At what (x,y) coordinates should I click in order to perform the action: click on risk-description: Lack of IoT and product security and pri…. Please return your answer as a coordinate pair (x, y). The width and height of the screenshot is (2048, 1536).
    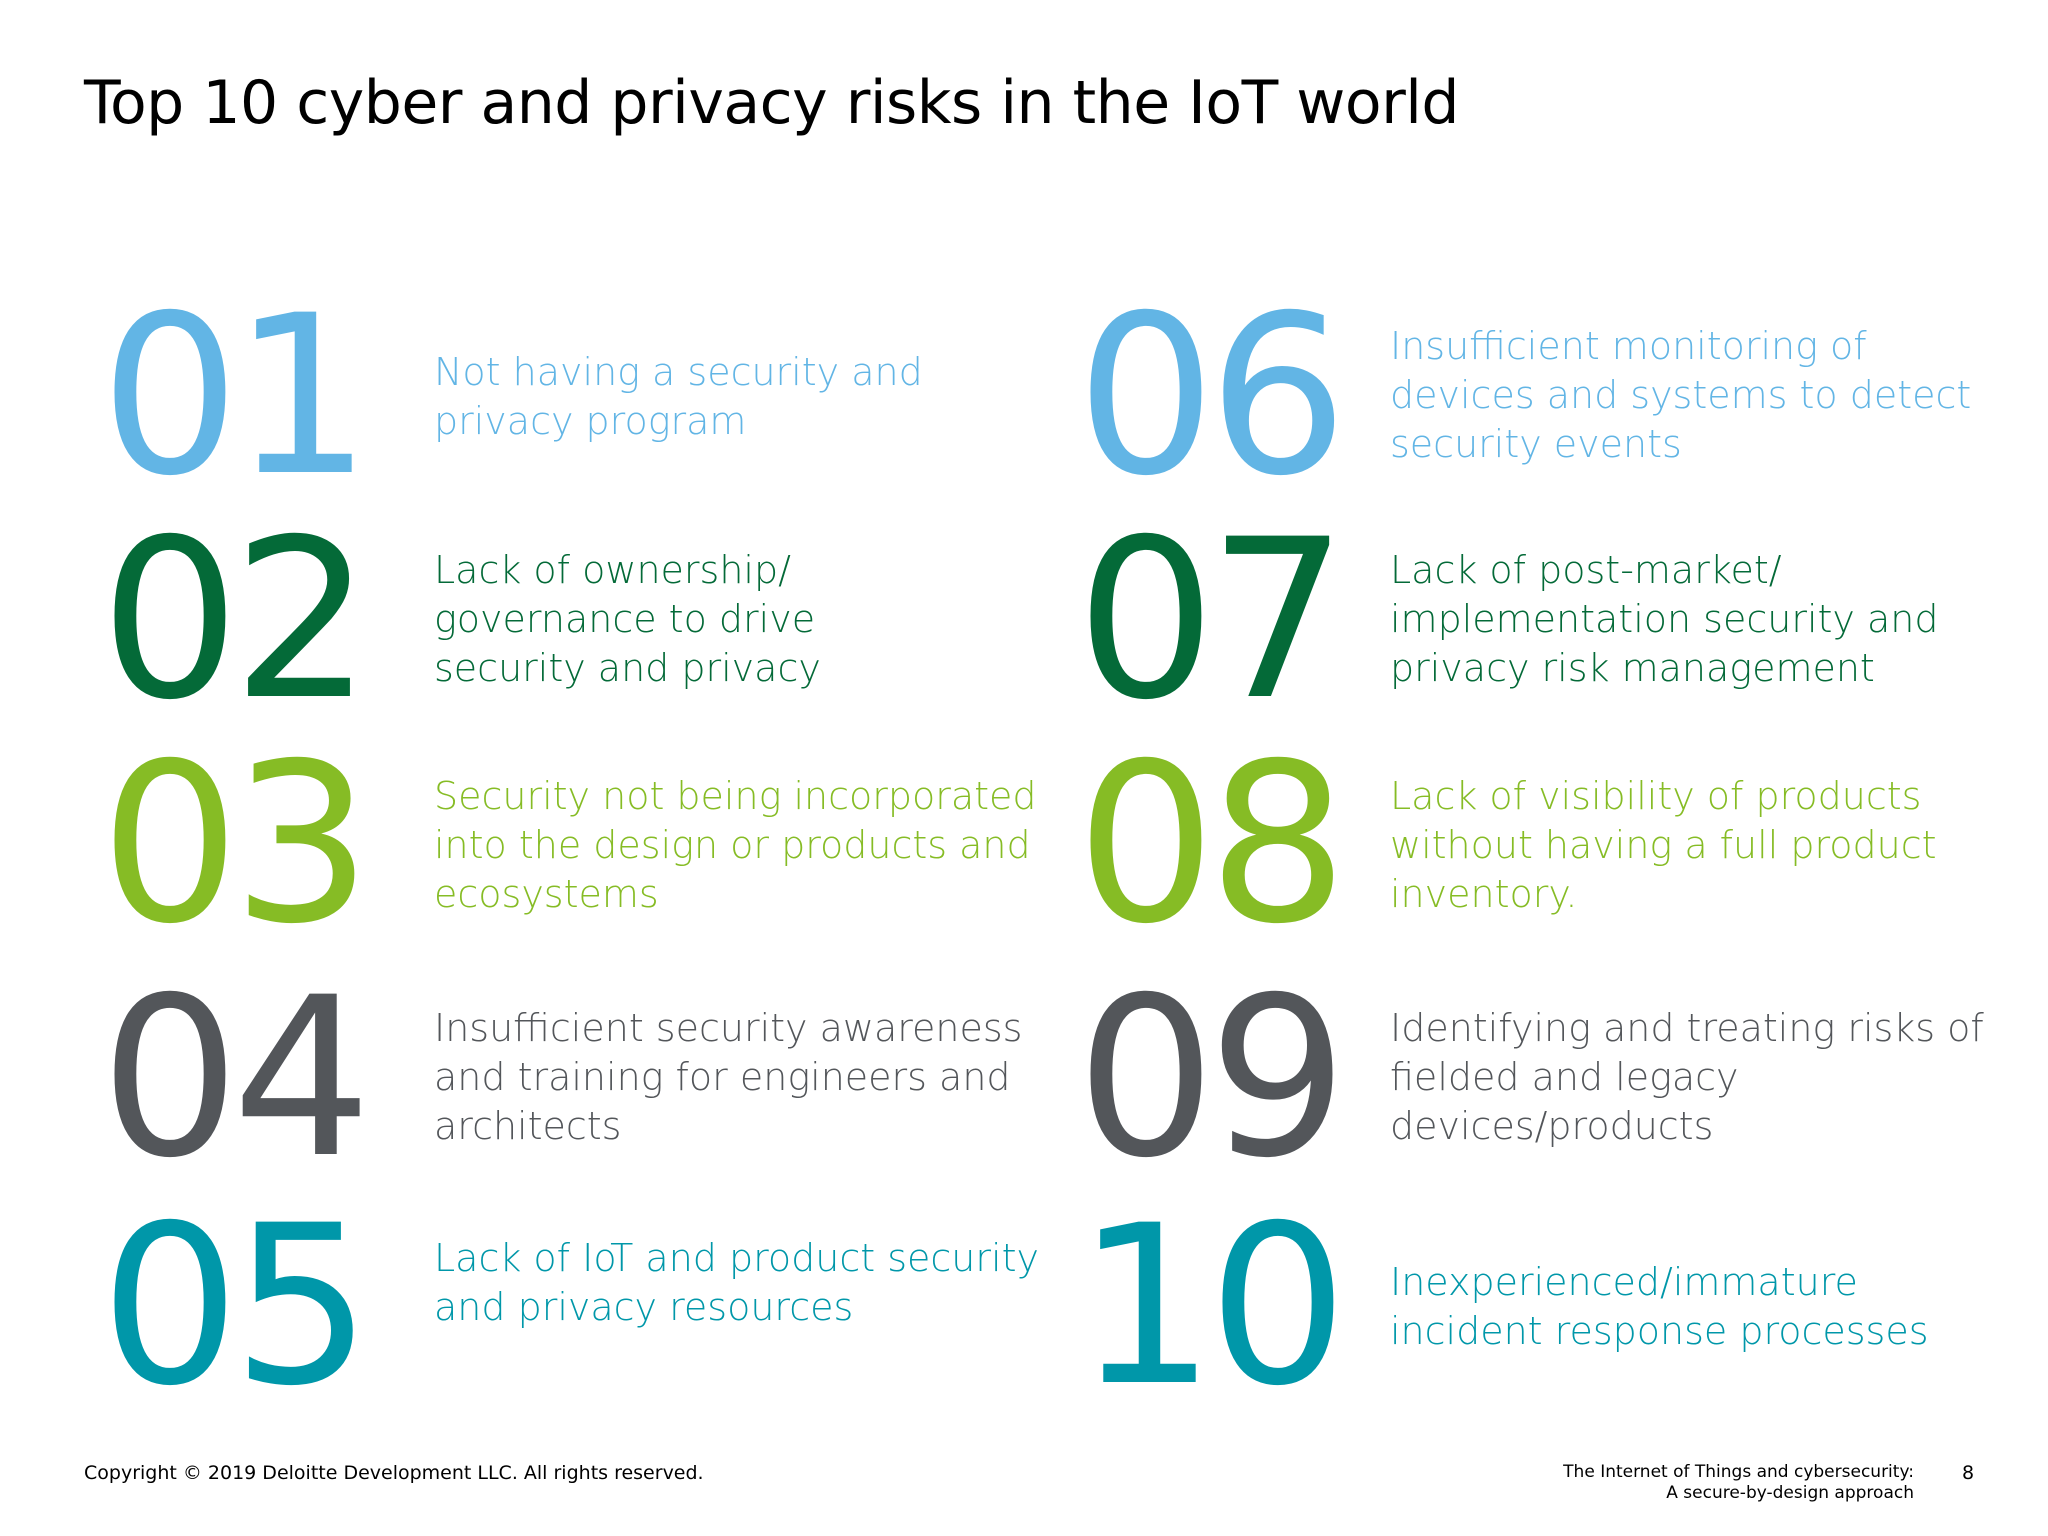
    Looking at the image, I should click on (736, 1282).